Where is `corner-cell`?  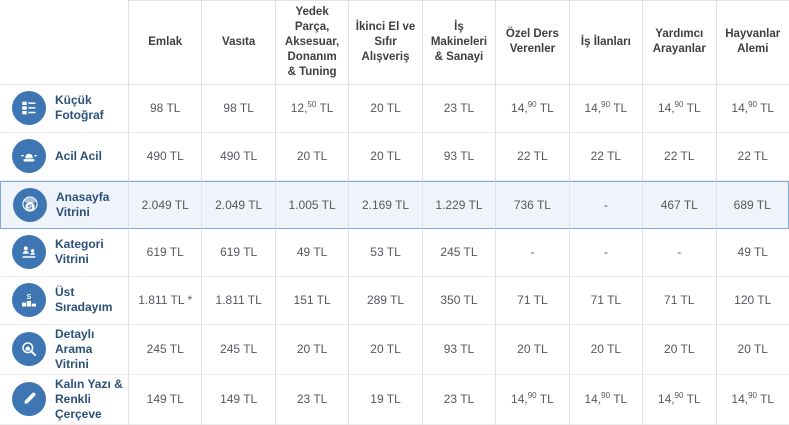
corner-cell is located at coordinates (64, 42).